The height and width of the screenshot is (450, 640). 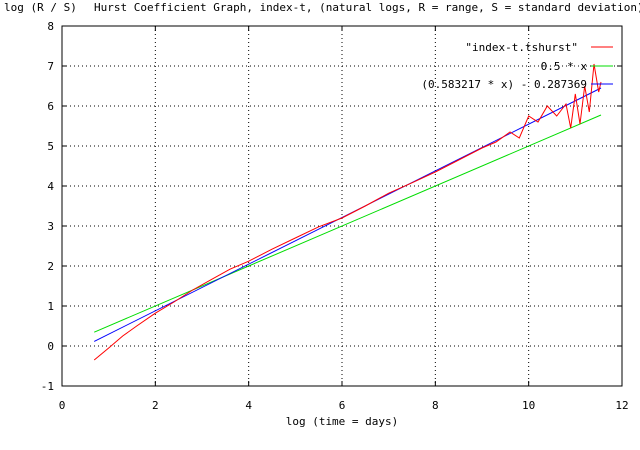 What do you see at coordinates (621, 405) in the screenshot?
I see `x-tick-label: 12` at bounding box center [621, 405].